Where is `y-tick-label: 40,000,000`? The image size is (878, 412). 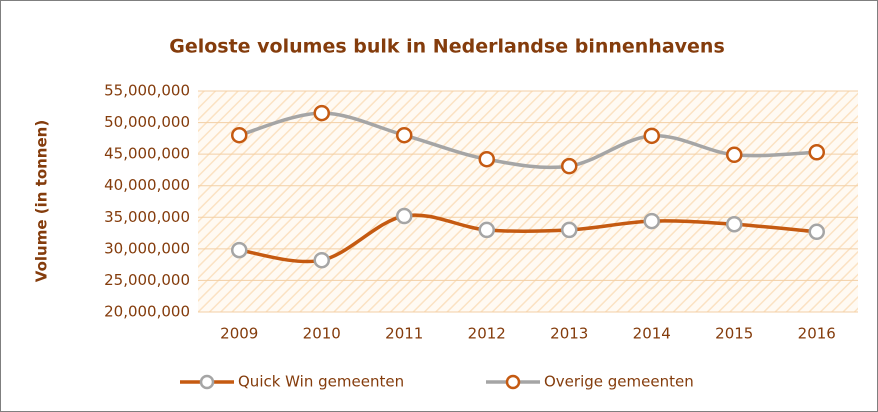 y-tick-label: 40,000,000 is located at coordinates (147, 185).